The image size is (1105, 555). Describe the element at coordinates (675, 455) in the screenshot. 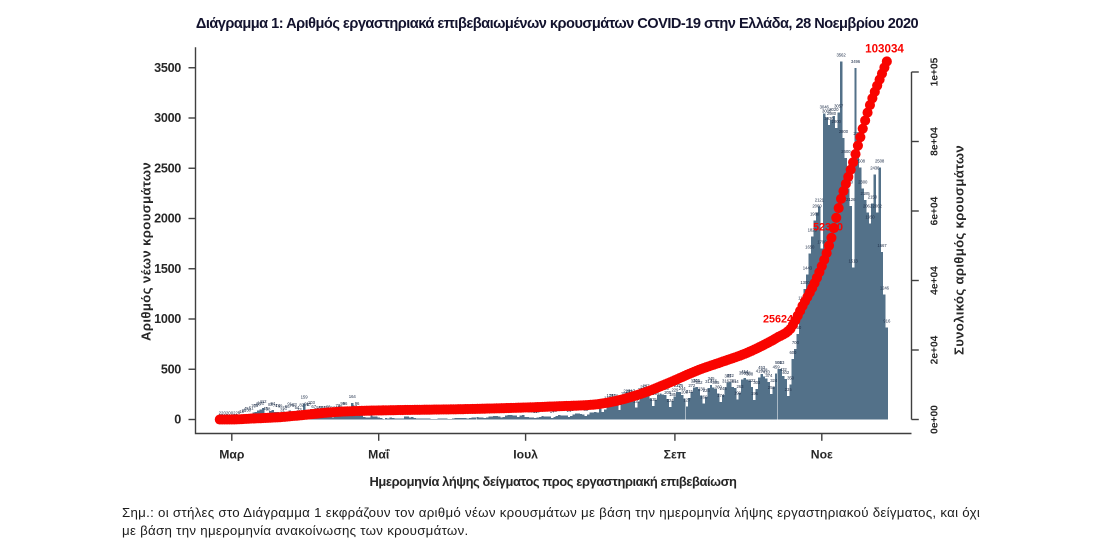

I see `svg-text: Σεπ` at that location.